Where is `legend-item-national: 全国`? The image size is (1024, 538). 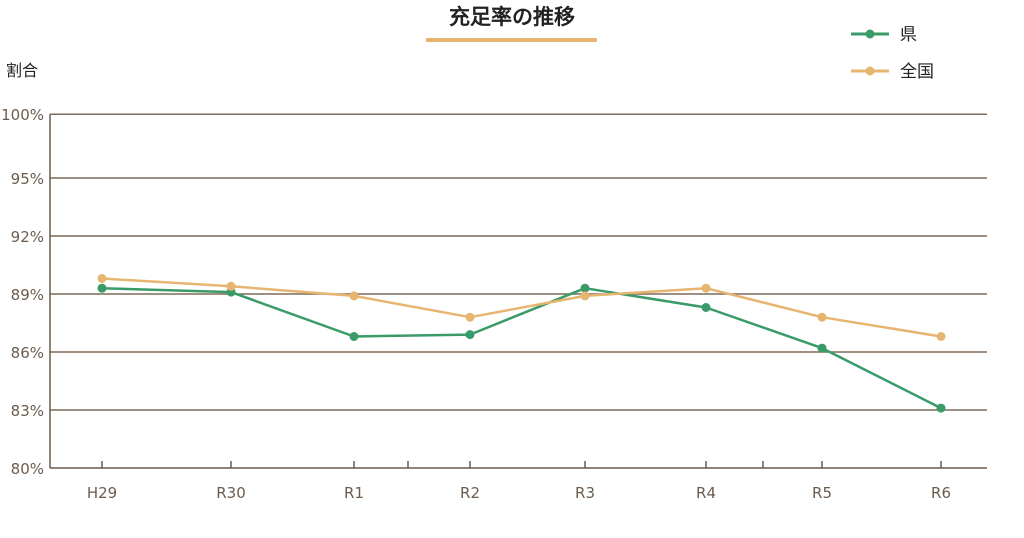 legend-item-national: 全国 is located at coordinates (892, 72).